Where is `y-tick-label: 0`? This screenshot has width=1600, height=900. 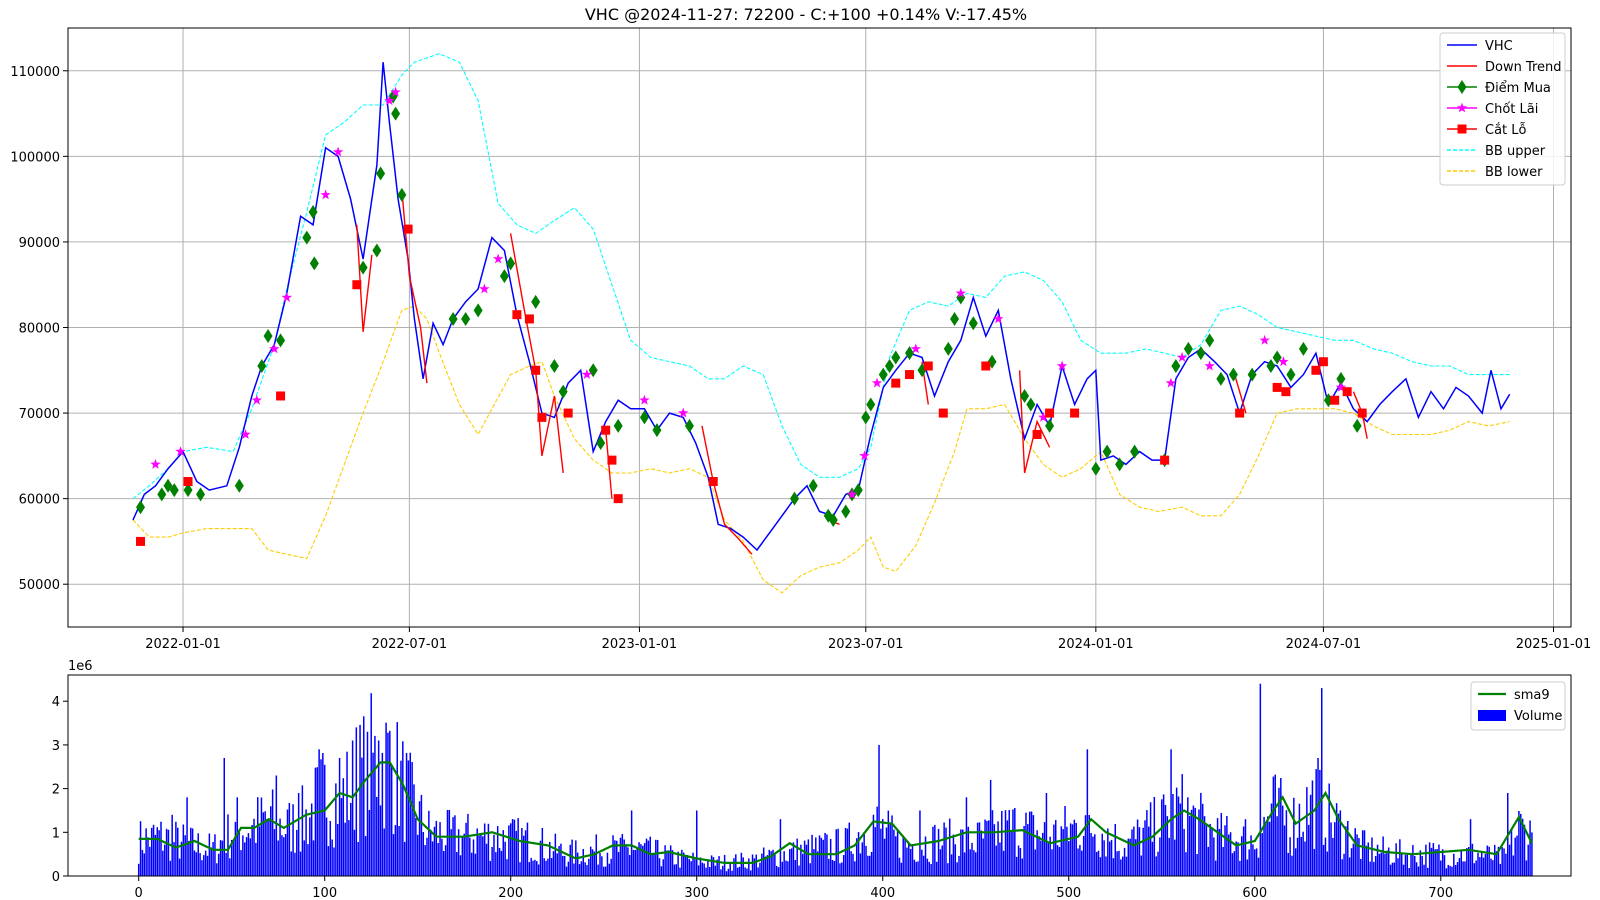
y-tick-label: 0 is located at coordinates (56, 877).